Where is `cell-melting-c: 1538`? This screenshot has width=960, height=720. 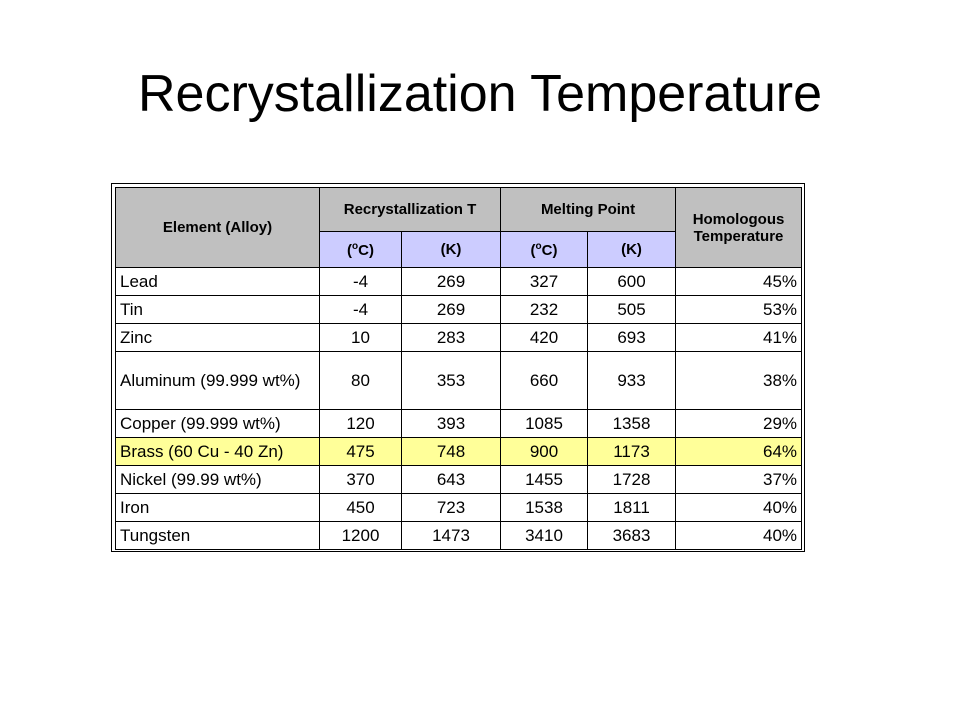
cell-melting-c: 1538 is located at coordinates (544, 507).